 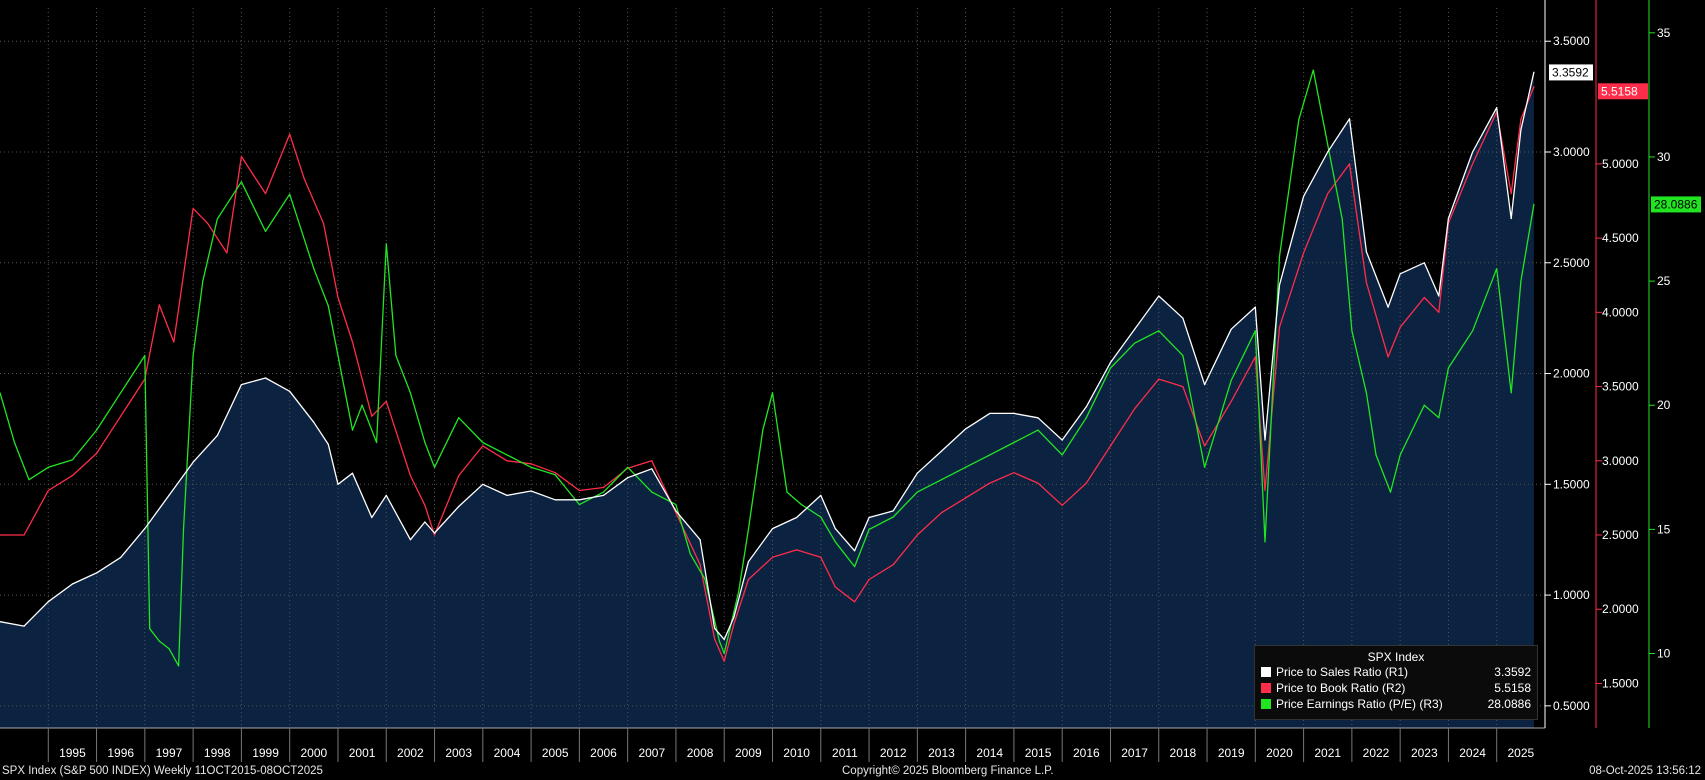 I want to click on year-tick-label: 2020, so click(x=1279, y=753).